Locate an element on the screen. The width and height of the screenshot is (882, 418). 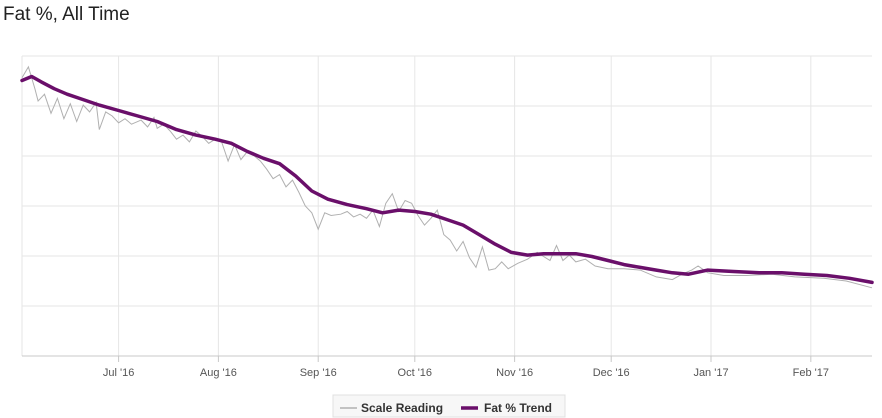
x-tick-label: Jul '16 is located at coordinates (118, 373).